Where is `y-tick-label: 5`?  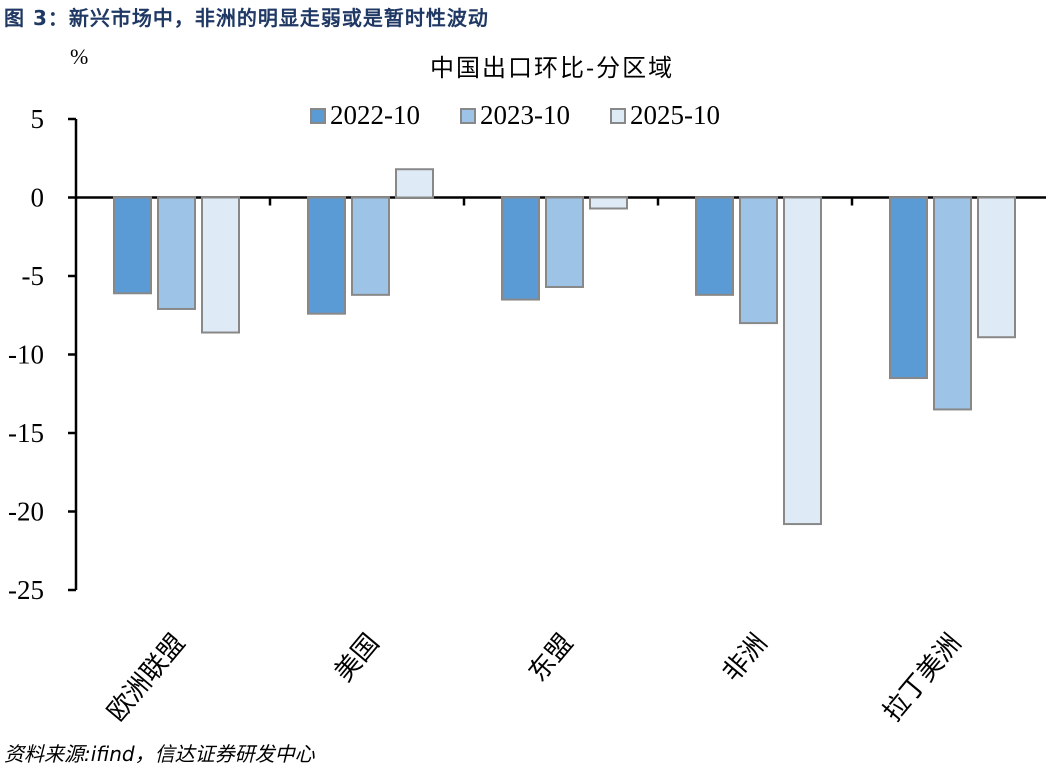
y-tick-label: 5 is located at coordinates (38, 119).